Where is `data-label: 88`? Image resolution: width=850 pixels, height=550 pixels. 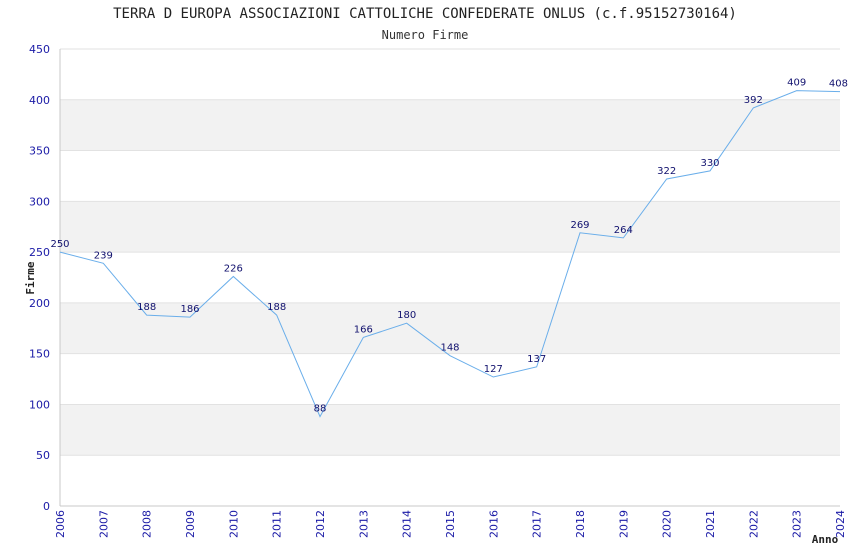
data-label: 88 is located at coordinates (320, 409).